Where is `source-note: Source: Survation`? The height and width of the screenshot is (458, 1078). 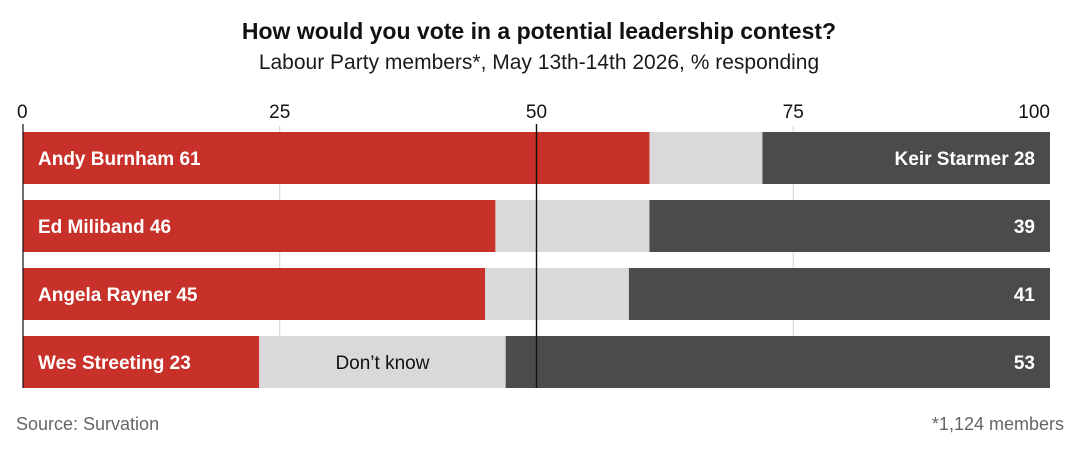
source-note: Source: Survation is located at coordinates (88, 424).